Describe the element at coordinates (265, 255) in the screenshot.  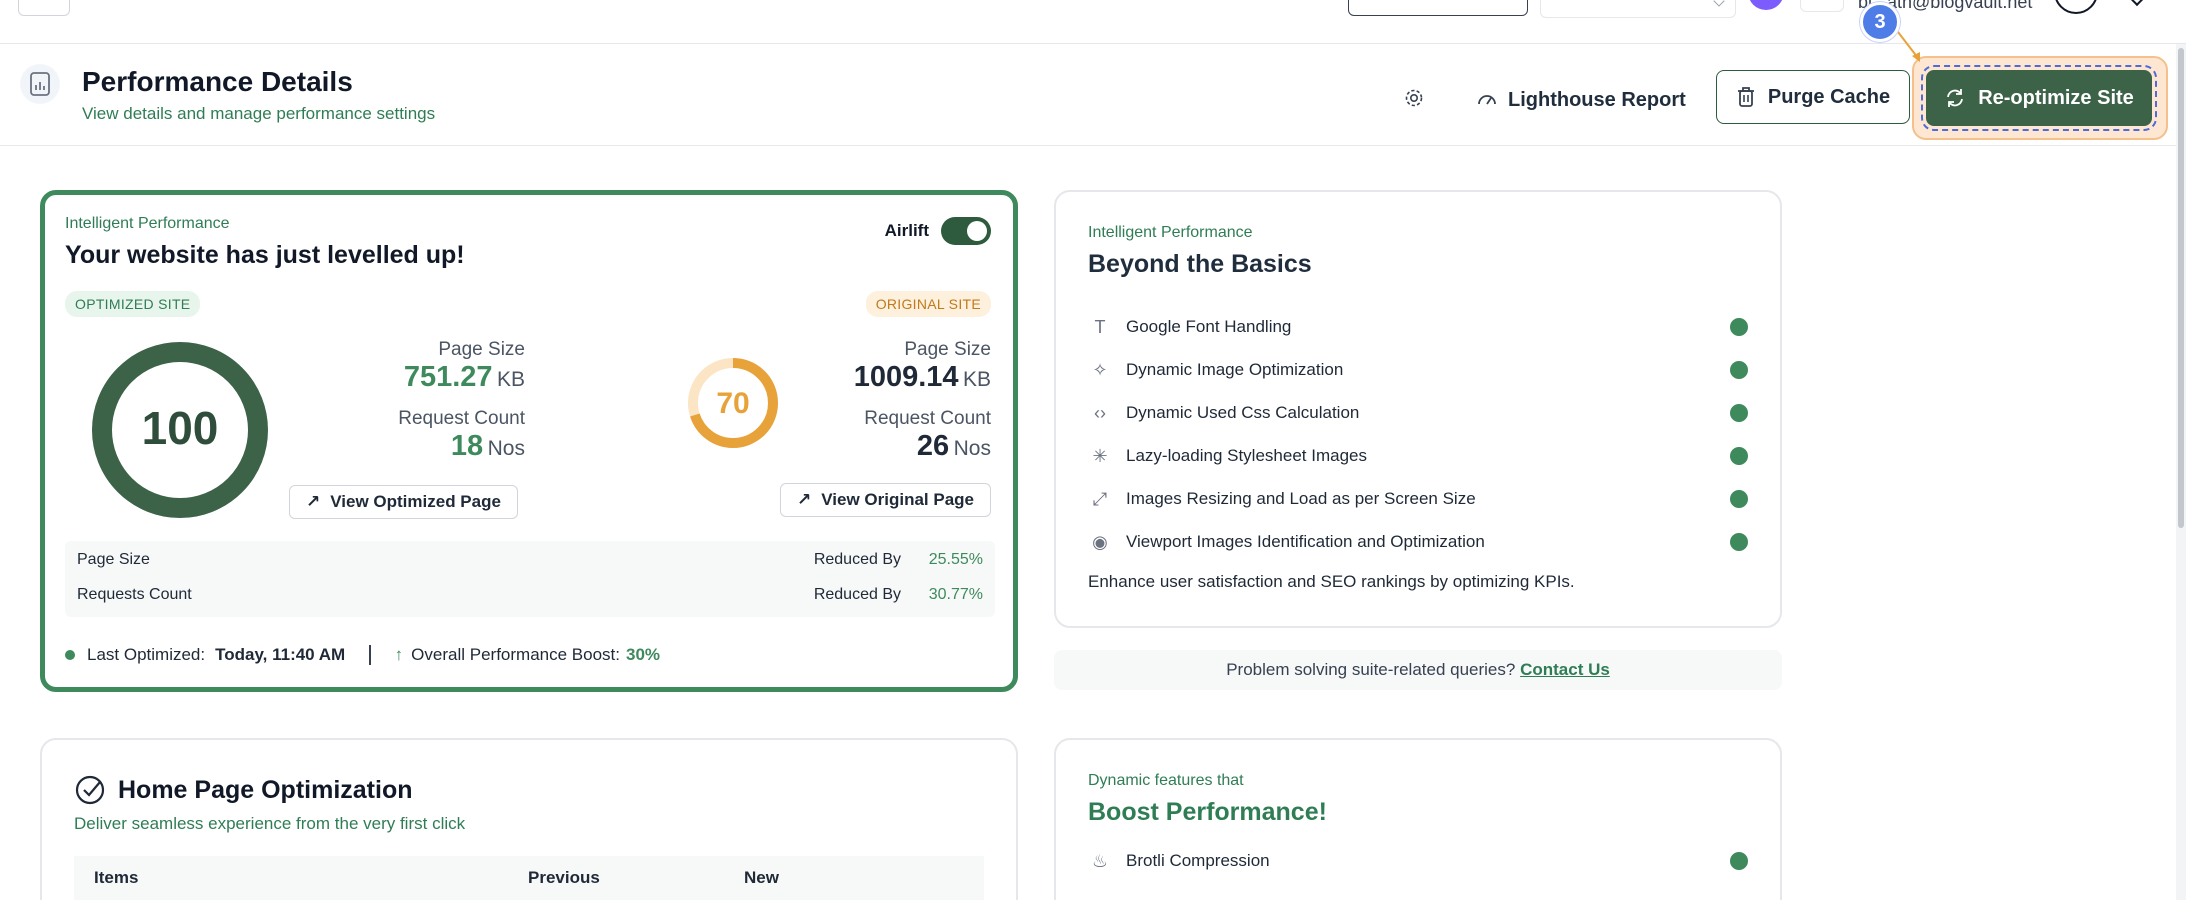
I see `perf-title: Your website has just levelled up!` at that location.